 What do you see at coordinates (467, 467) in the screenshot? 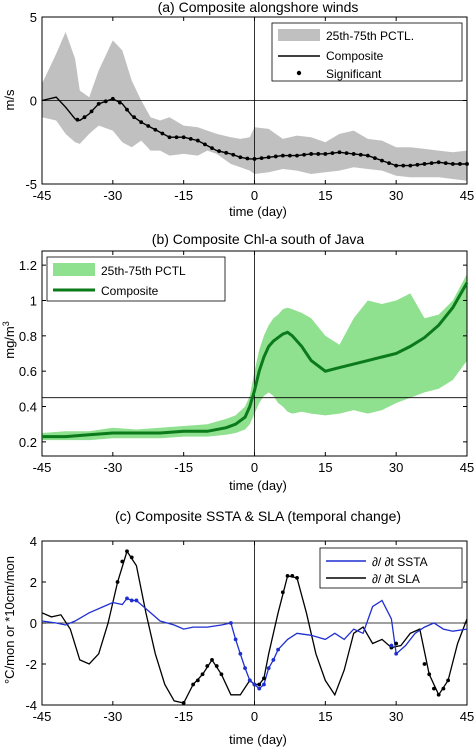
I see `panel-b-x-tick-label: 45` at bounding box center [467, 467].